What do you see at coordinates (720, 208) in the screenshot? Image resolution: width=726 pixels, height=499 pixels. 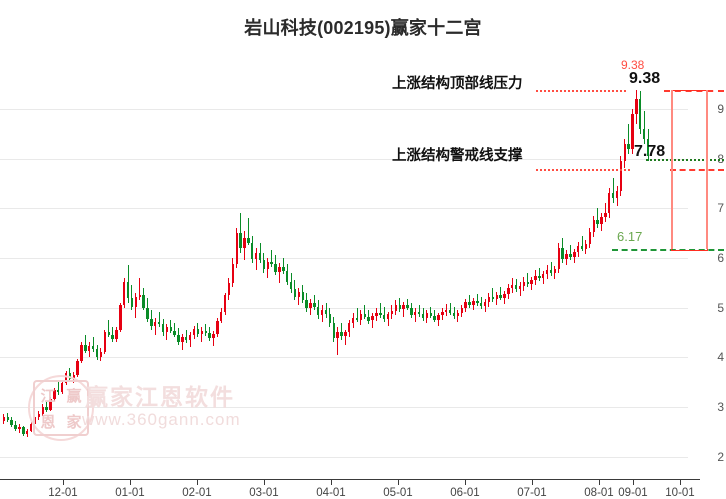 I see `y-tick-label: 7` at bounding box center [720, 208].